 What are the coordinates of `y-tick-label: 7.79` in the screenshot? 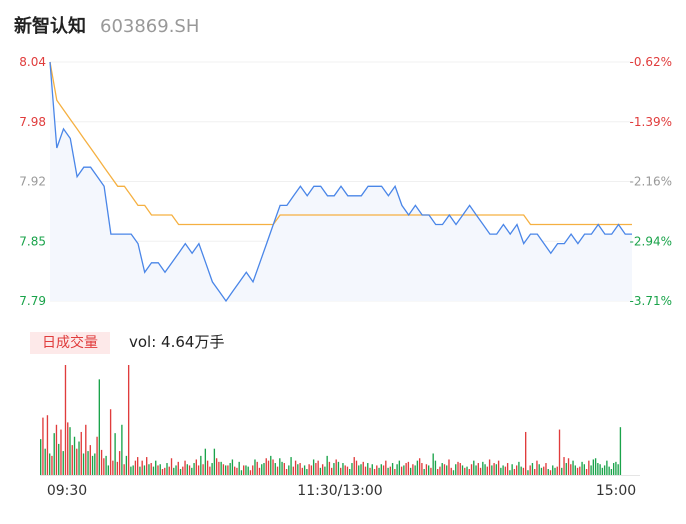 It's located at (32, 301).